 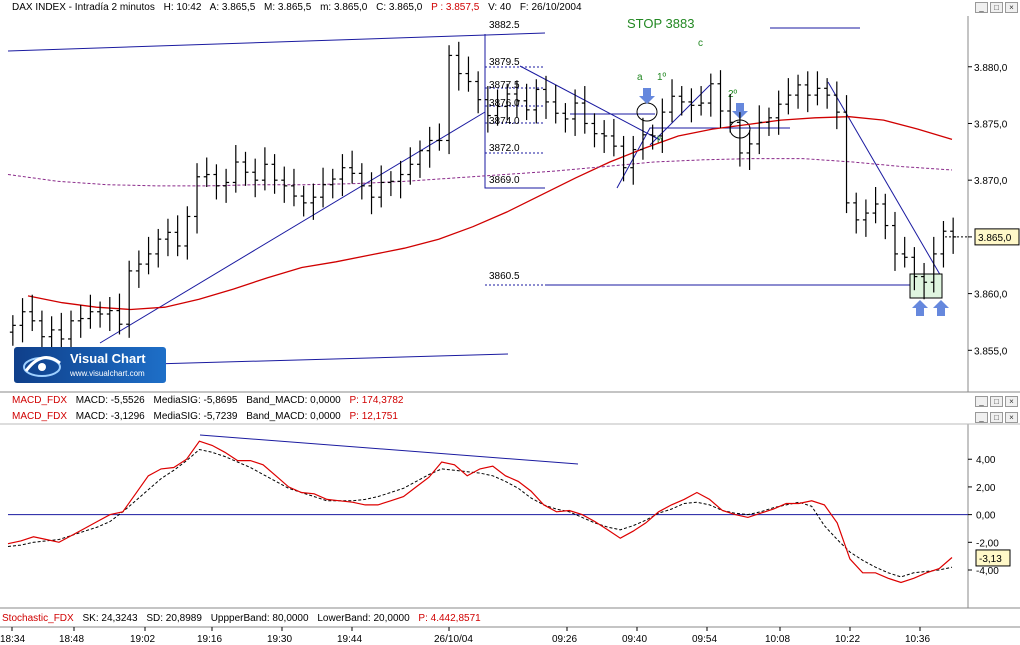 What do you see at coordinates (453, 639) in the screenshot?
I see `time-tick-label: 26/10/04` at bounding box center [453, 639].